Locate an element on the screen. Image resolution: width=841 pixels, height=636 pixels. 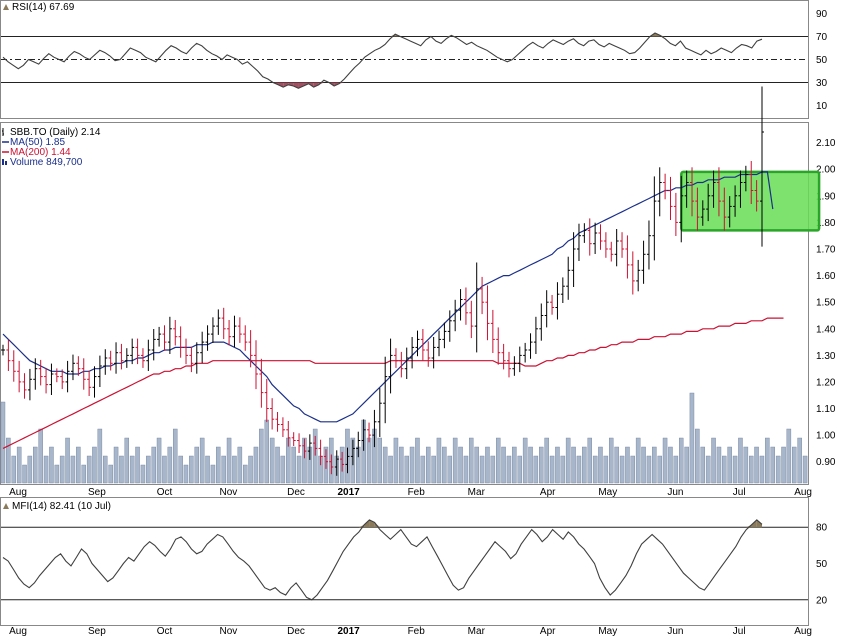
x-tick-label: Apr is located at coordinates (548, 631).